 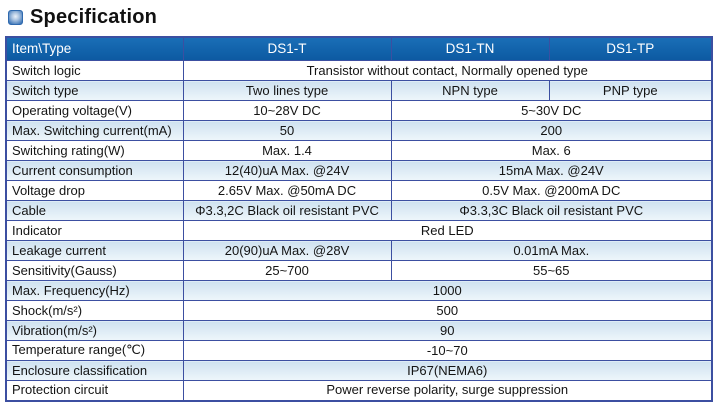 What do you see at coordinates (94, 330) in the screenshot?
I see `spec-row-label: Vibration(m/s²)` at bounding box center [94, 330].